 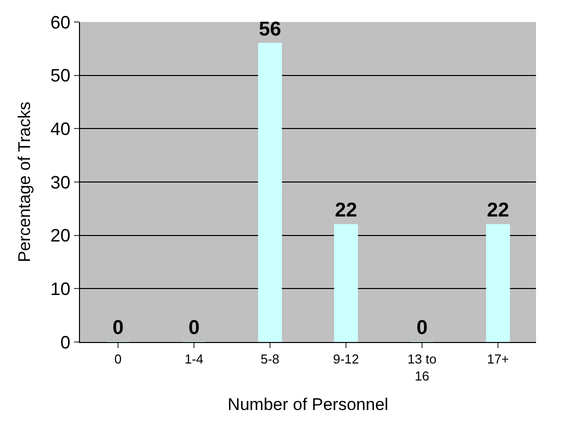 What do you see at coordinates (270, 359) in the screenshot?
I see `x-tick-label: 5-8` at bounding box center [270, 359].